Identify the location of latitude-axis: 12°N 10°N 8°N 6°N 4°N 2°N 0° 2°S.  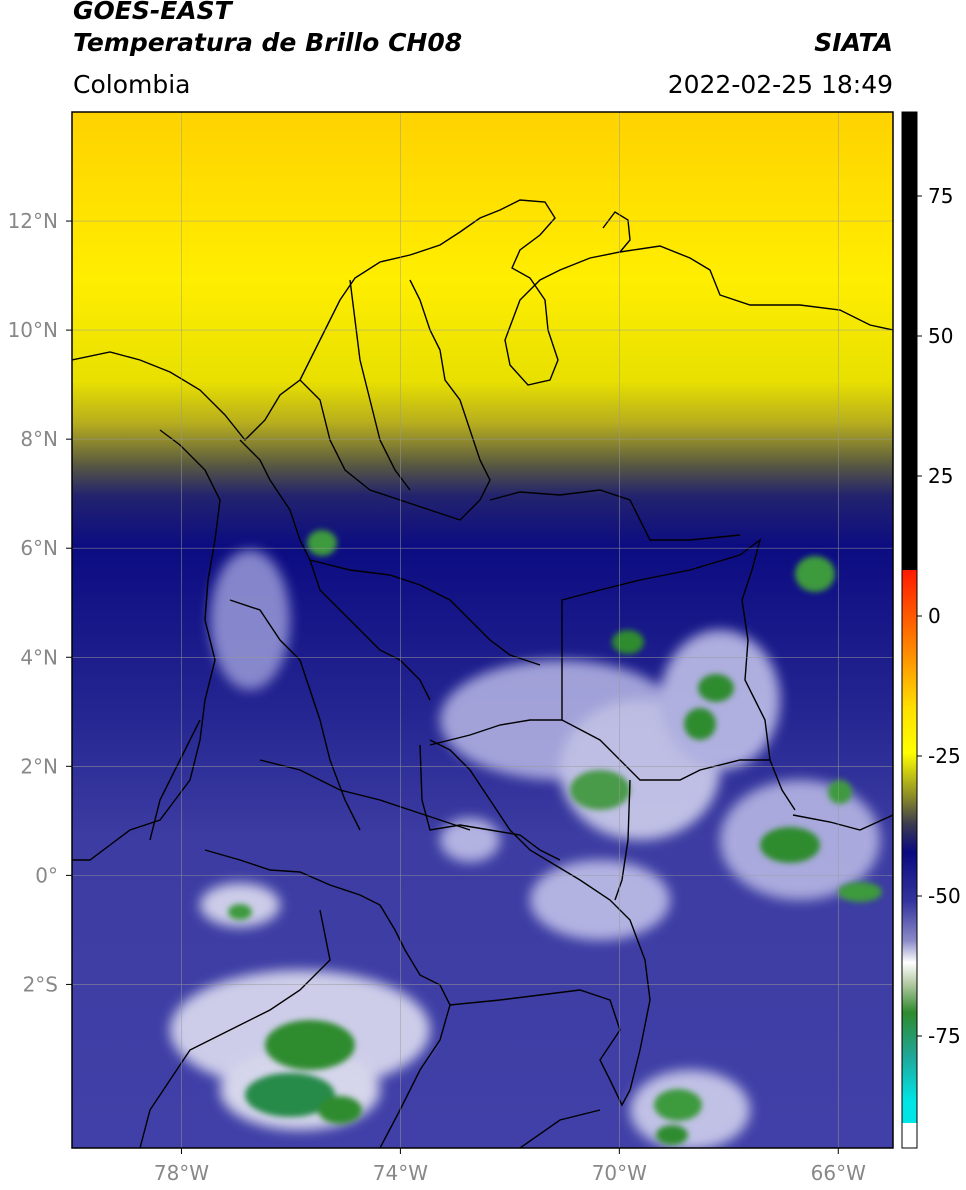
(40, 602).